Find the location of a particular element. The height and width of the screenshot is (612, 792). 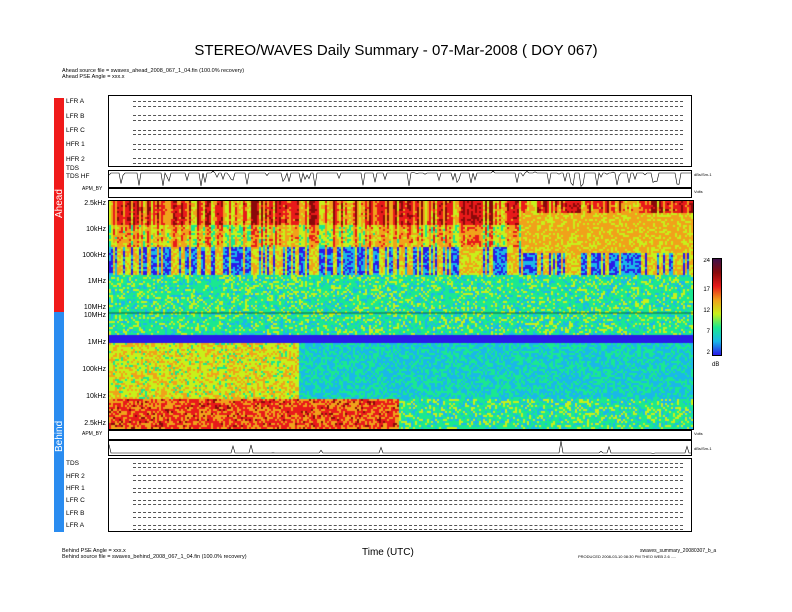

ahead-tds-label: TDS is located at coordinates (72, 168).